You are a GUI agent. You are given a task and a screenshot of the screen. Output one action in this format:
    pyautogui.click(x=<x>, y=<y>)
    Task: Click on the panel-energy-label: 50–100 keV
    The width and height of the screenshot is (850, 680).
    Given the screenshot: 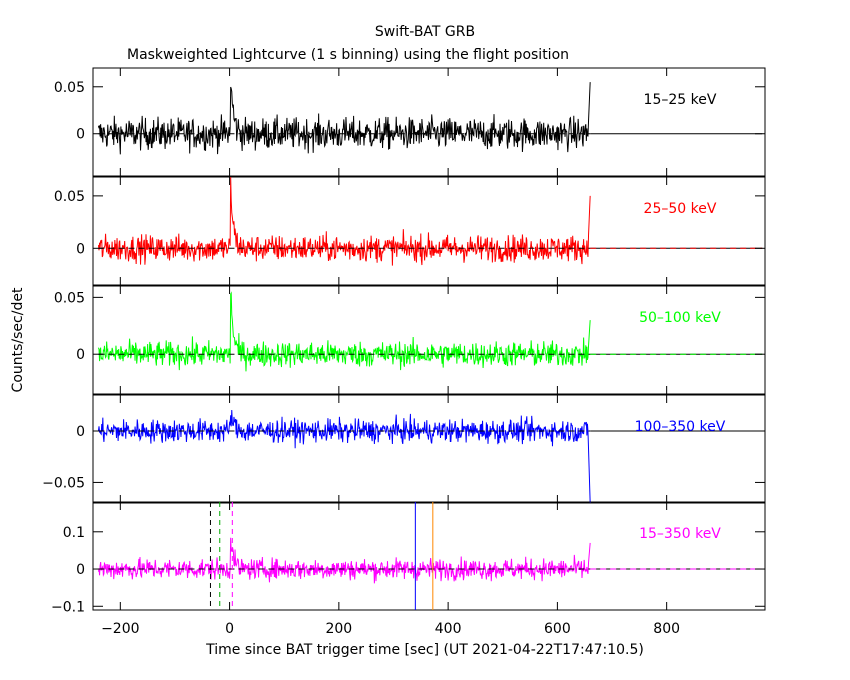 What is the action you would take?
    pyautogui.click(x=680, y=318)
    